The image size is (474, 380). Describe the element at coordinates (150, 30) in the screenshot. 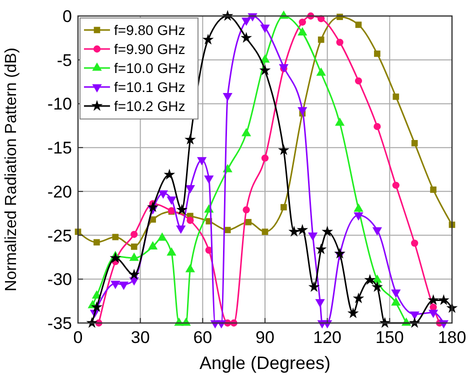

I see `legend-label: f=9.80 GHz` at that location.